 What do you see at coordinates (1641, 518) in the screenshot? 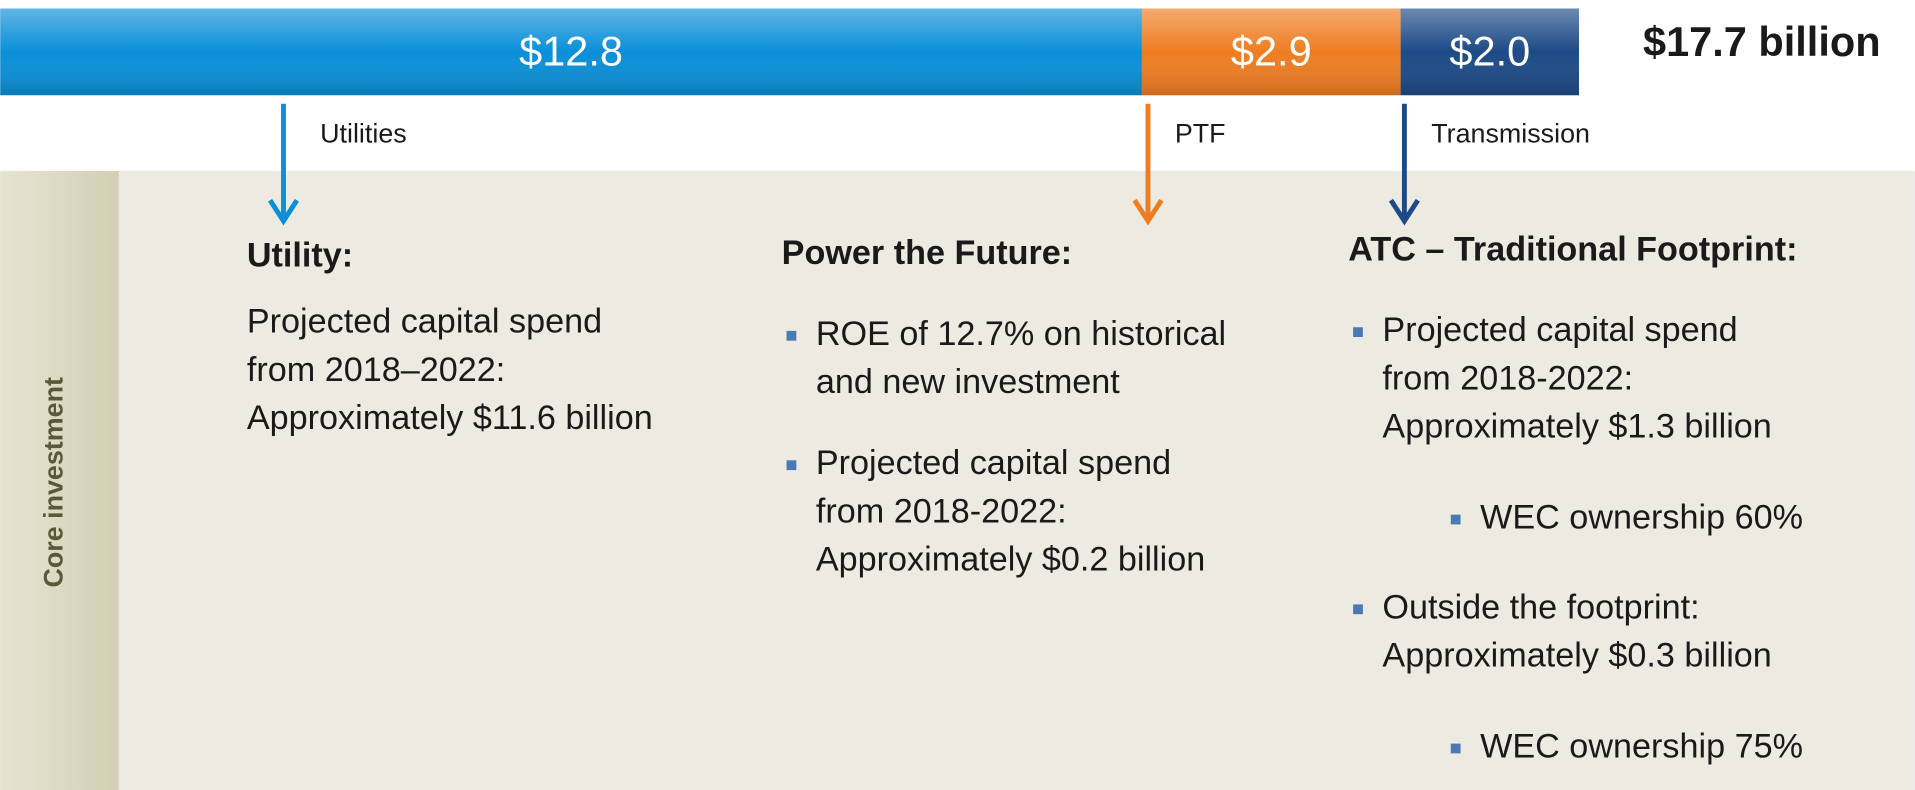
I see `body-text: WEC ownership 60%` at bounding box center [1641, 518].